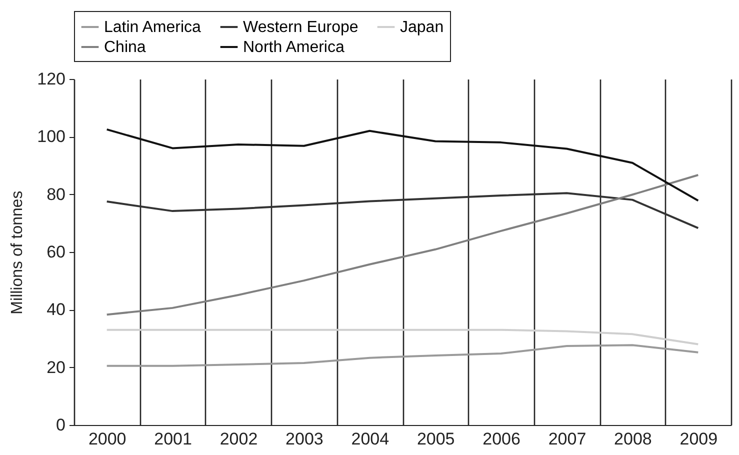 The width and height of the screenshot is (739, 455). What do you see at coordinates (125, 47) in the screenshot?
I see `legend-label: China` at bounding box center [125, 47].